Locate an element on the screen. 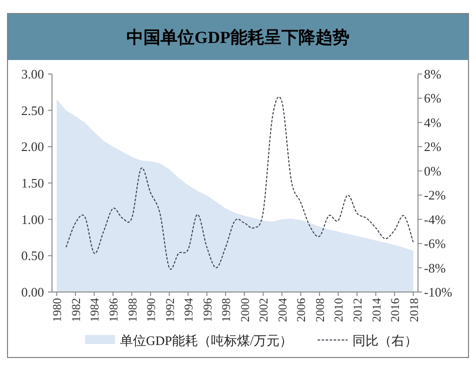 Image resolution: width=476 pixels, height=368 pixels. x-tick-label: 2018 is located at coordinates (413, 310).